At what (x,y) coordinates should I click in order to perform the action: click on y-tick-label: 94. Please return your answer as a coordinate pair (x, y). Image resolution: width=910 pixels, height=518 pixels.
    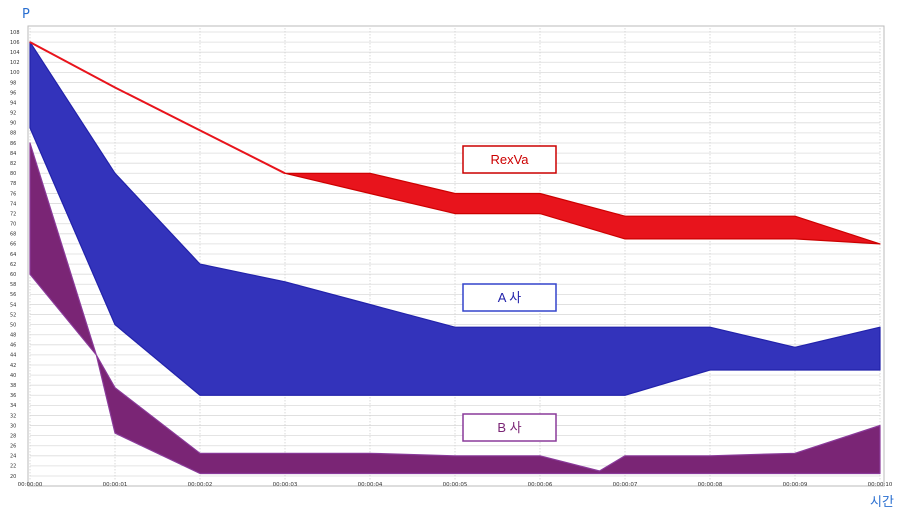
    Looking at the image, I should click on (13, 103).